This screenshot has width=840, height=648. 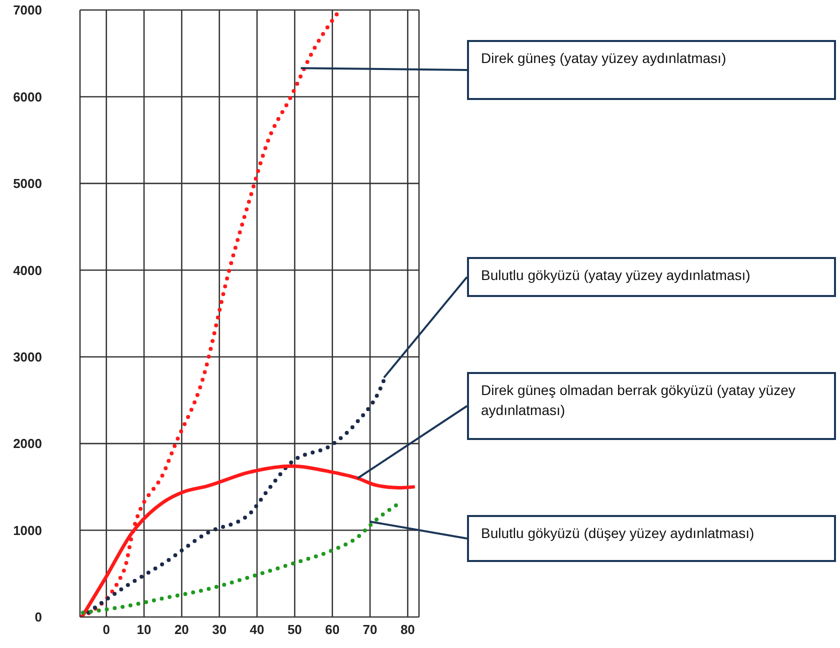 I want to click on y-tick-label: 3000, so click(x=27, y=356).